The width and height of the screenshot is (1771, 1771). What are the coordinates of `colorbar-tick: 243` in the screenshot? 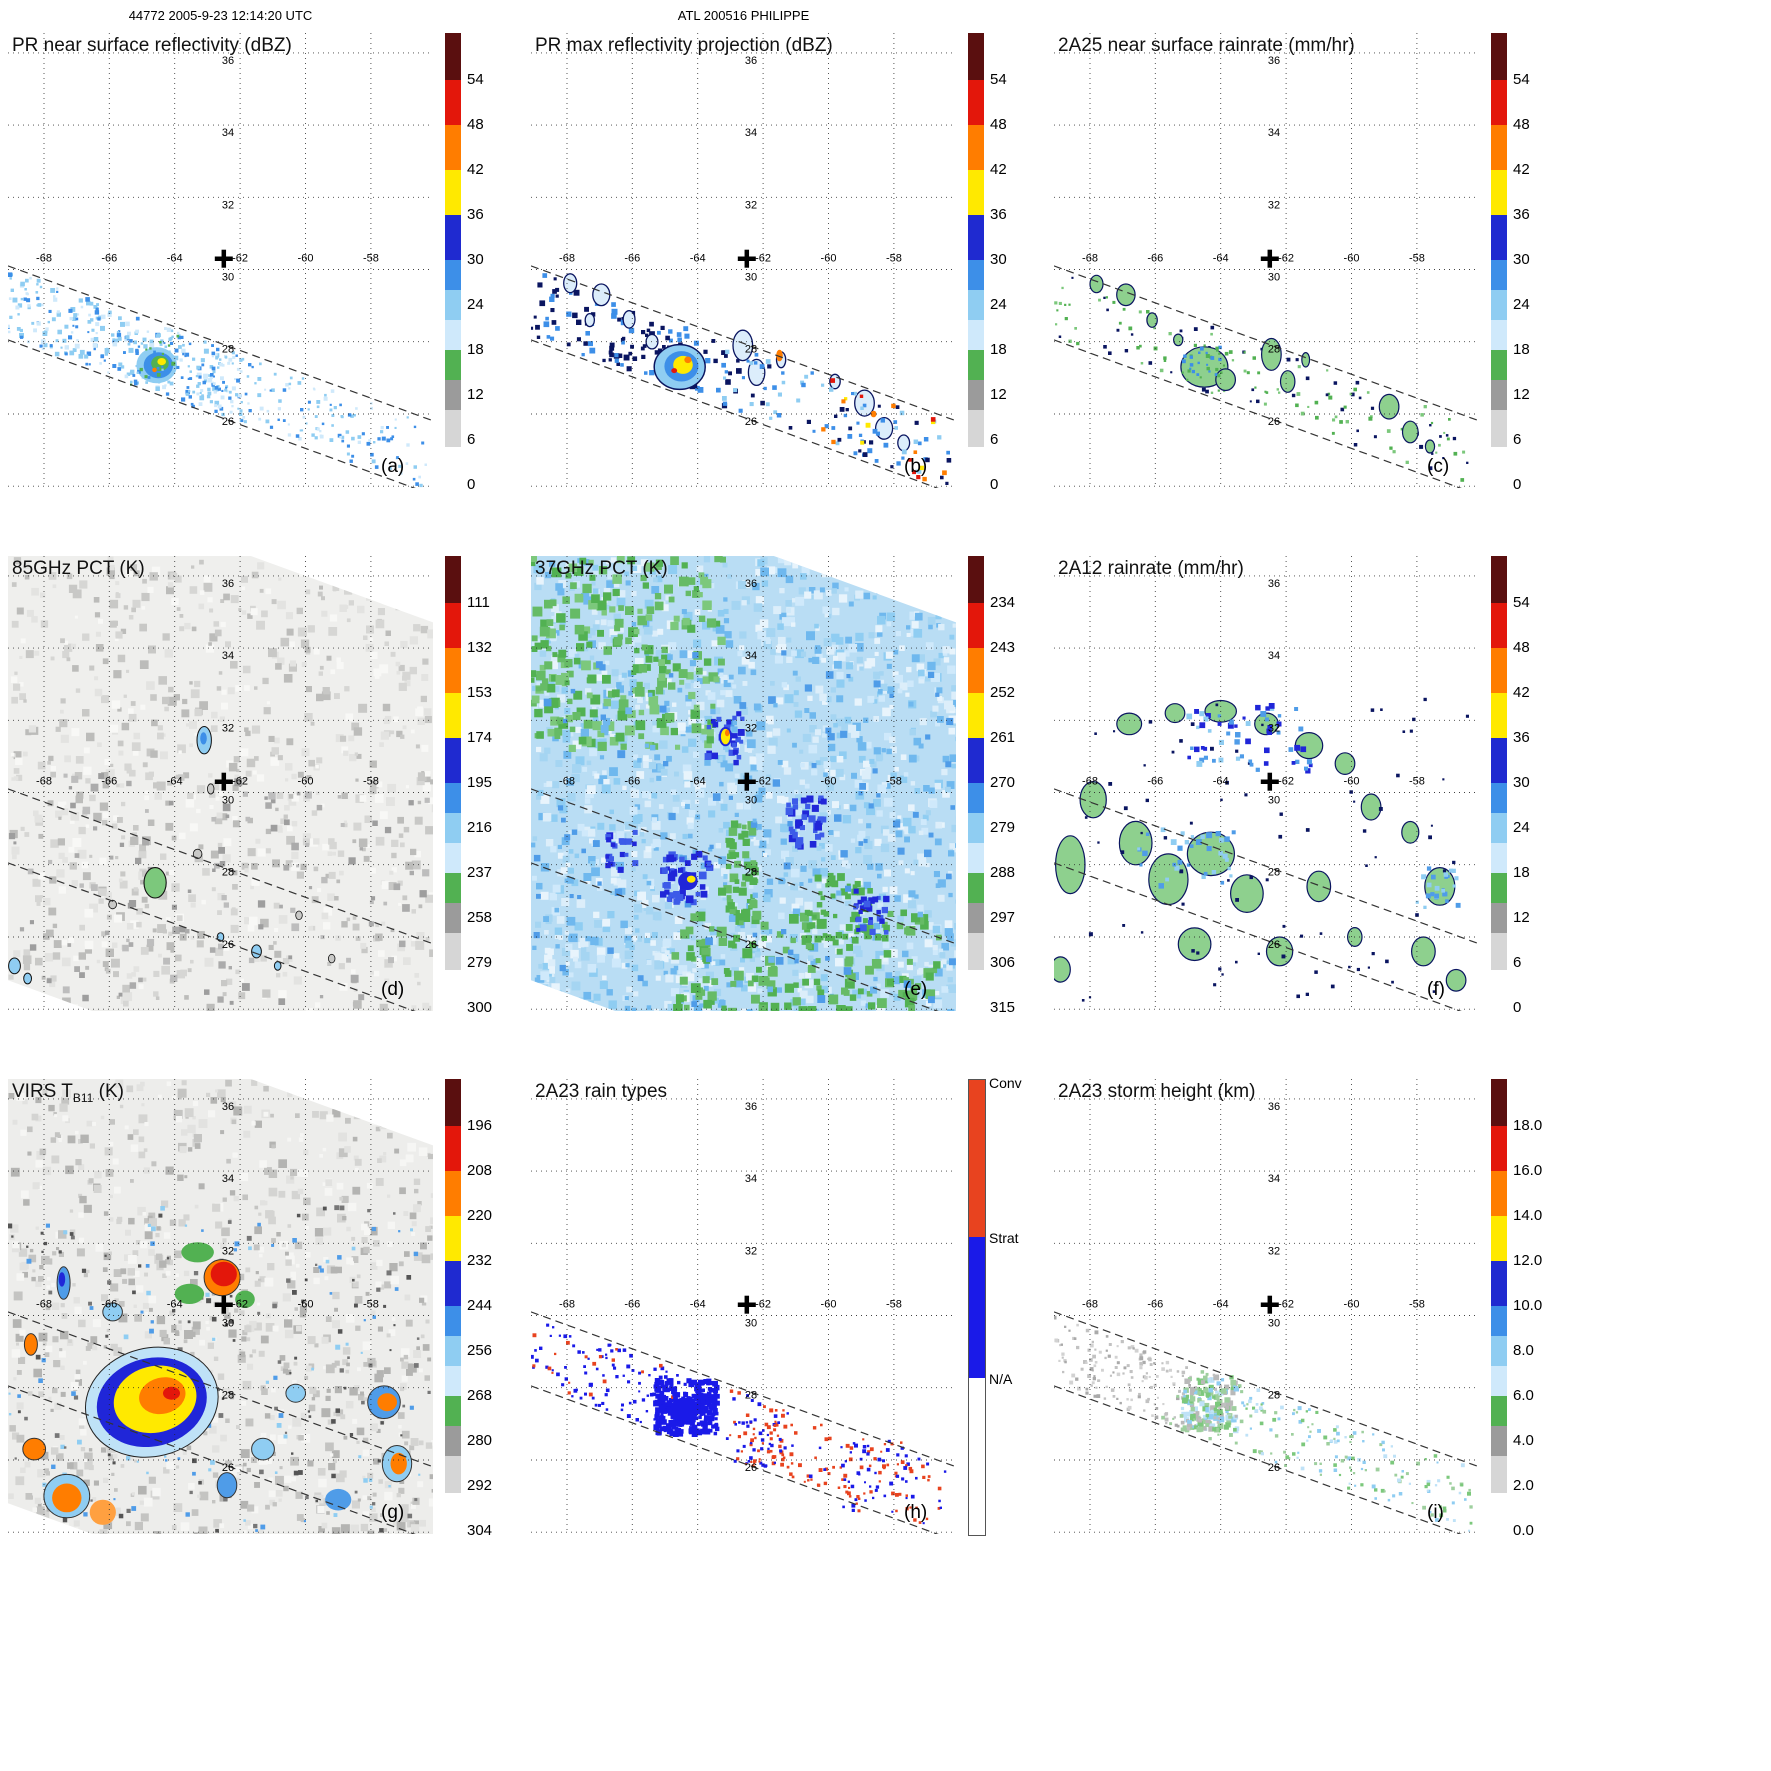 It's located at (1003, 647).